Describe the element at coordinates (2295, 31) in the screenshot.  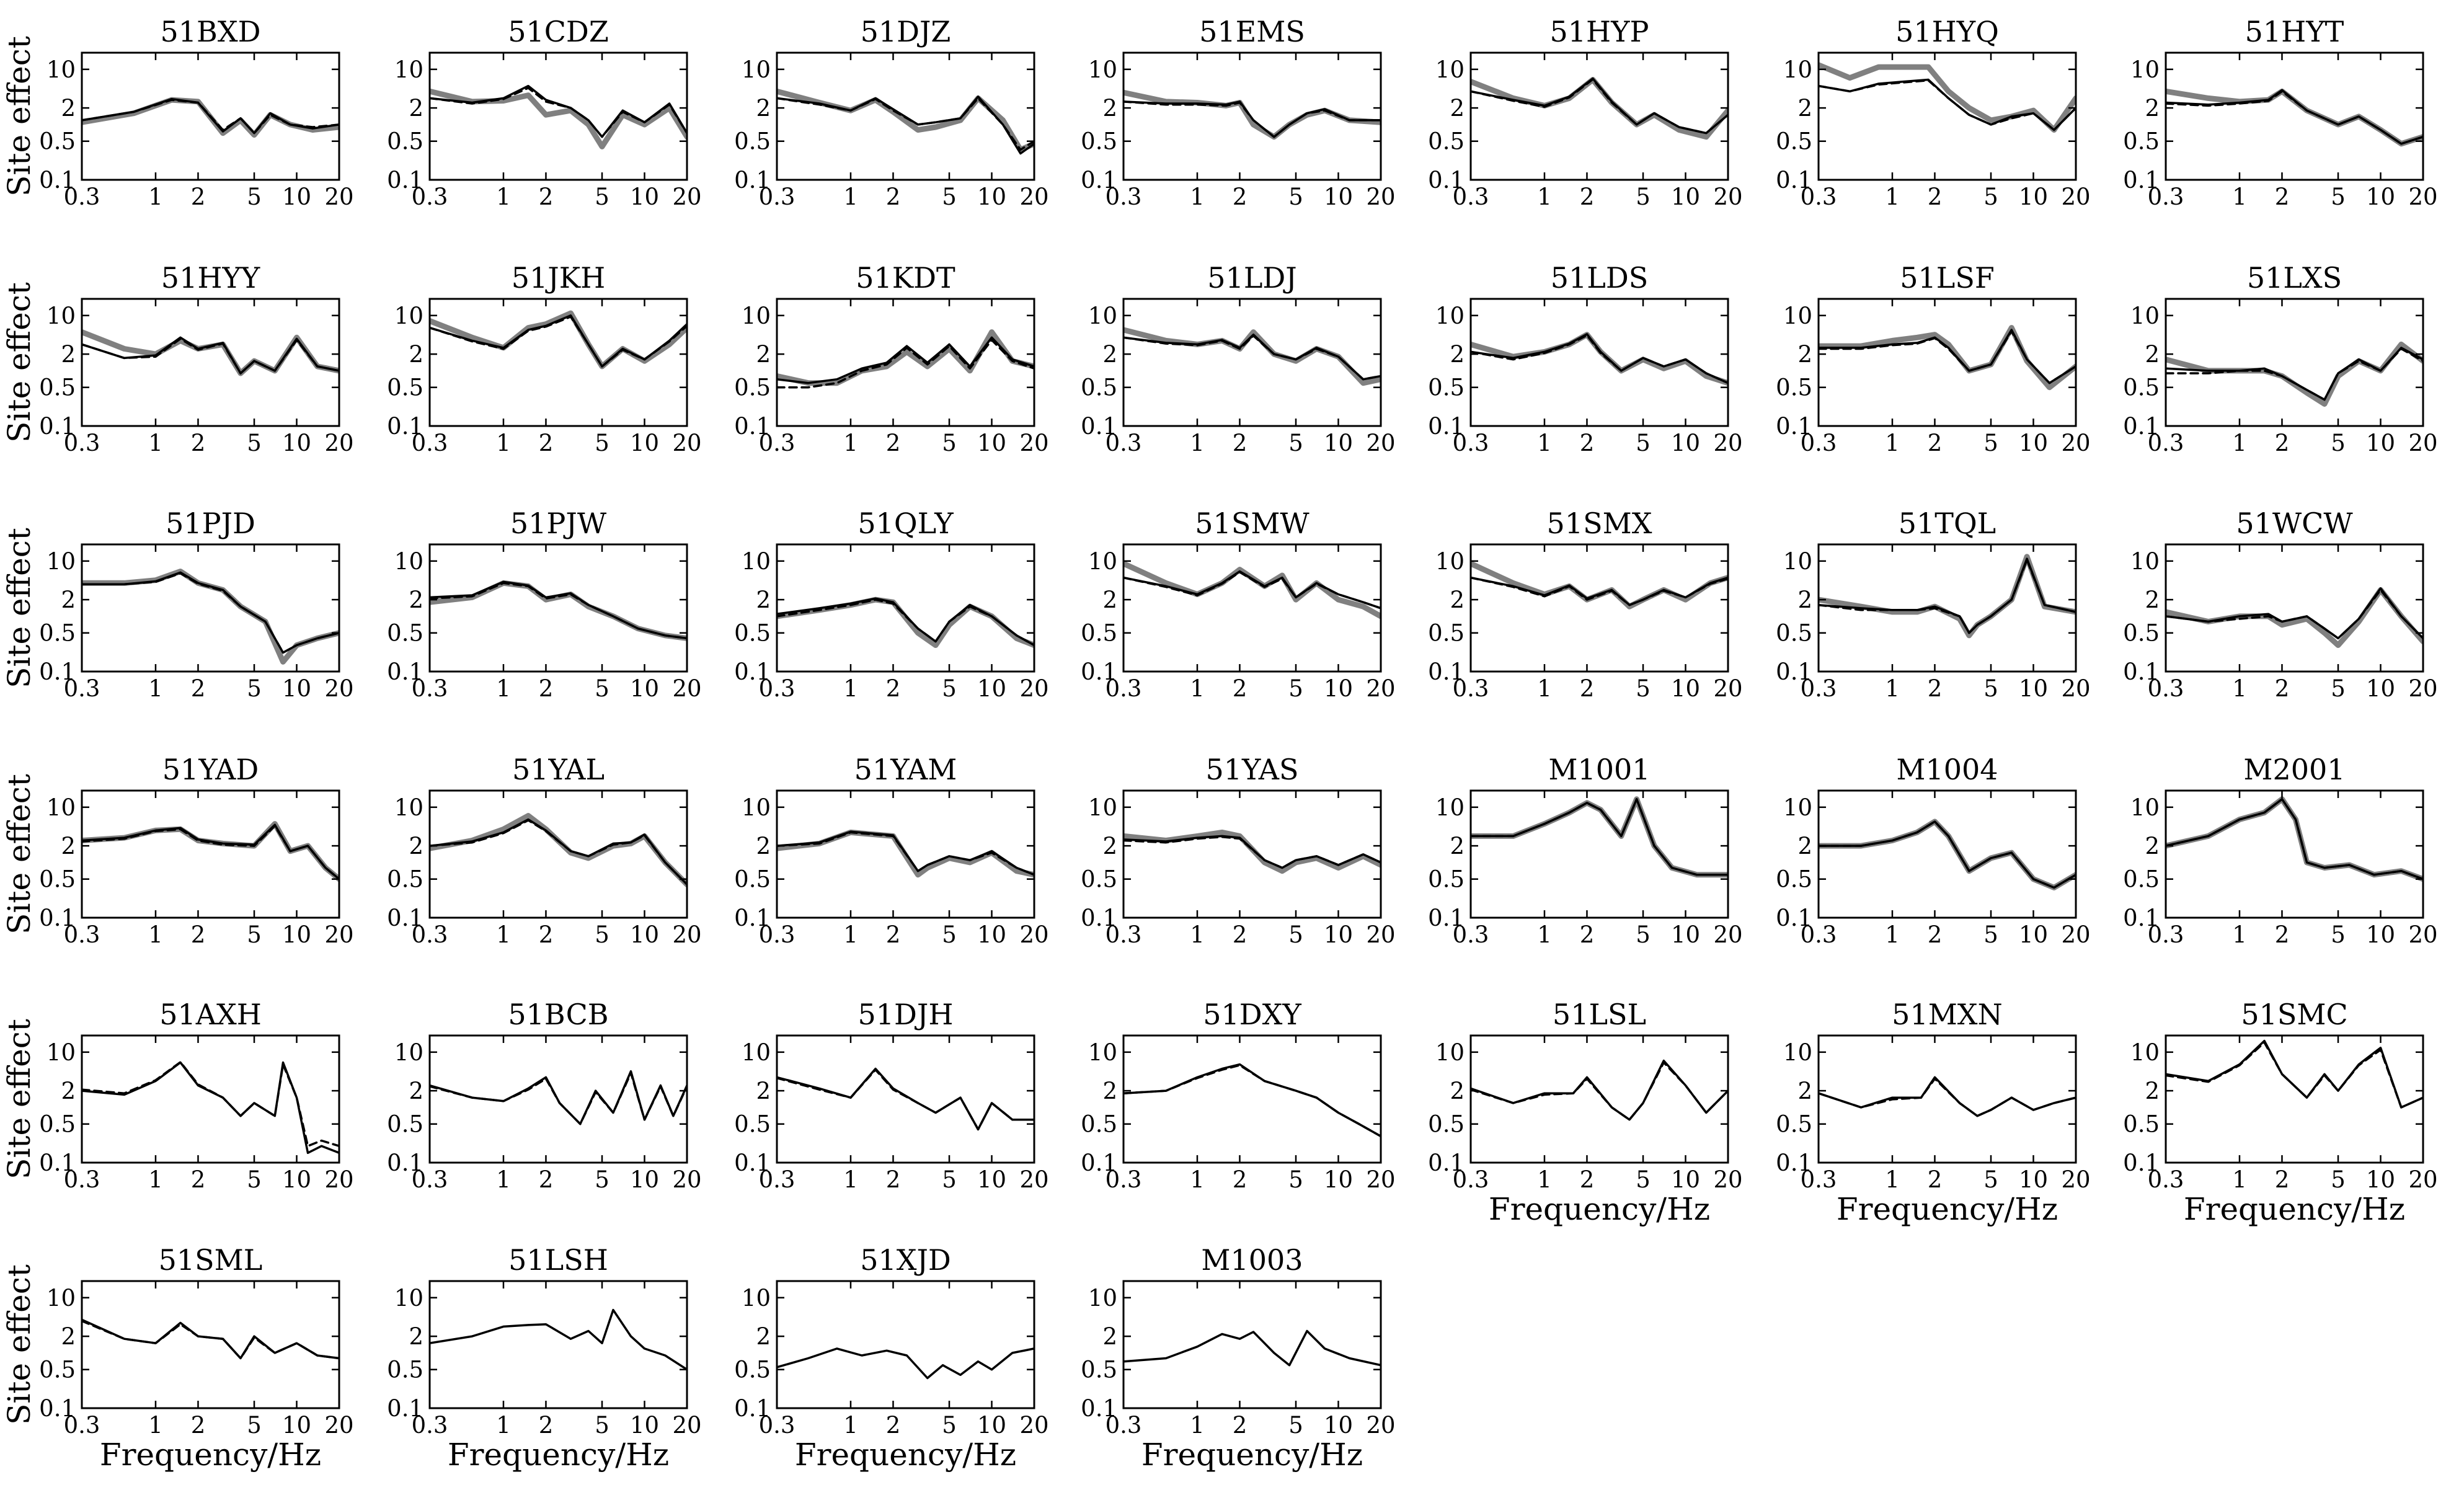
I see `panel-title: 51HYT` at that location.